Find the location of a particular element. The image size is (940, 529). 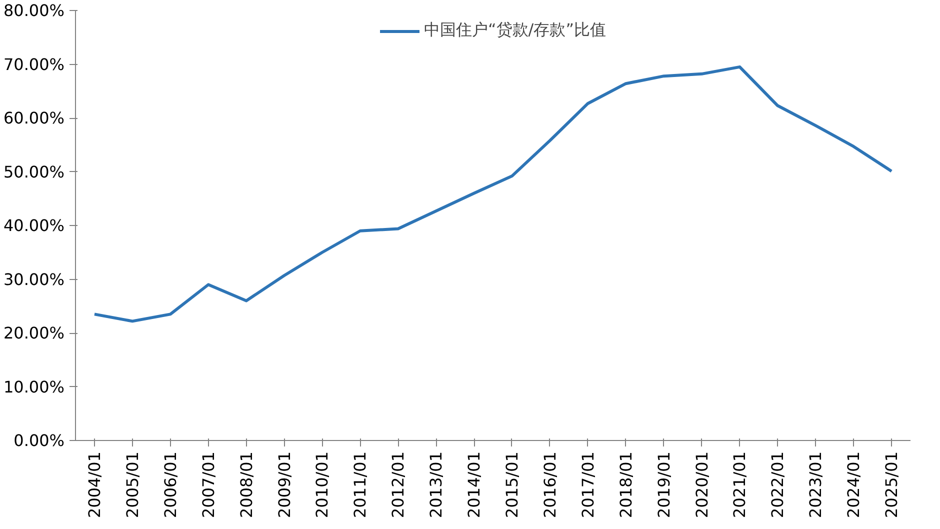

x-tick-label: 2025/01 is located at coordinates (892, 485).